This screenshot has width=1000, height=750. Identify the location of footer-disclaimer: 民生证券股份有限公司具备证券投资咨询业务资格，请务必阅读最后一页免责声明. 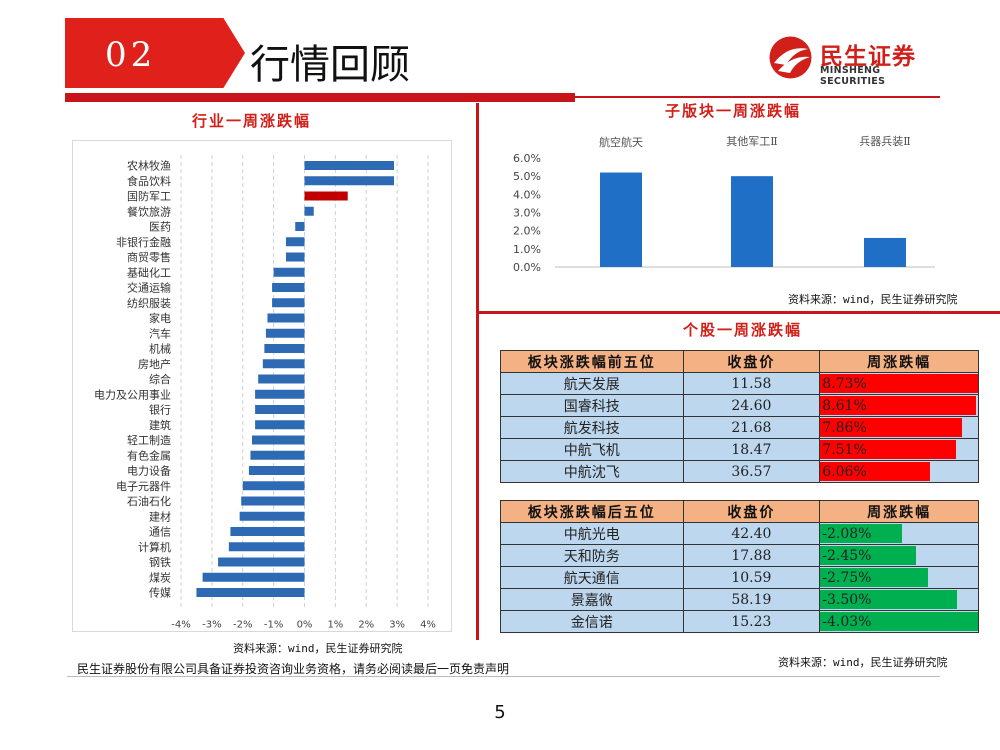
(293, 669).